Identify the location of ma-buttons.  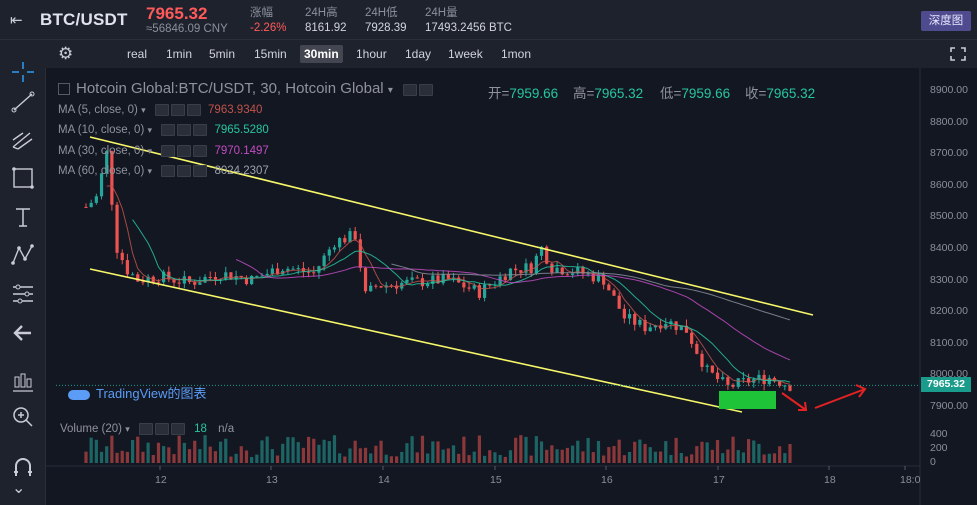
(185, 151).